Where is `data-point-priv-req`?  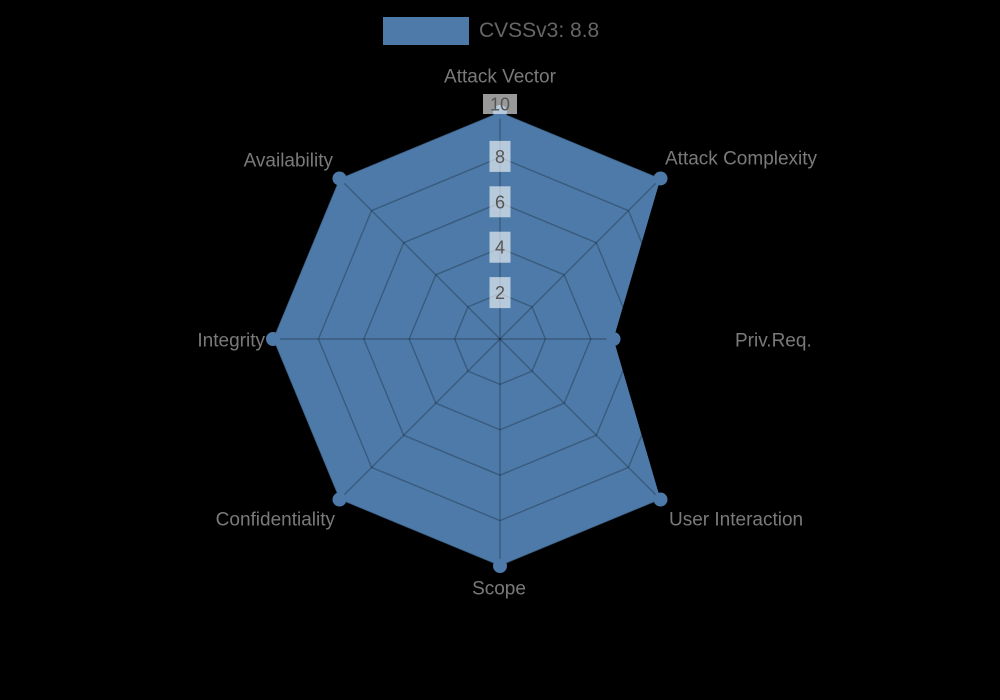
data-point-priv-req is located at coordinates (613, 339).